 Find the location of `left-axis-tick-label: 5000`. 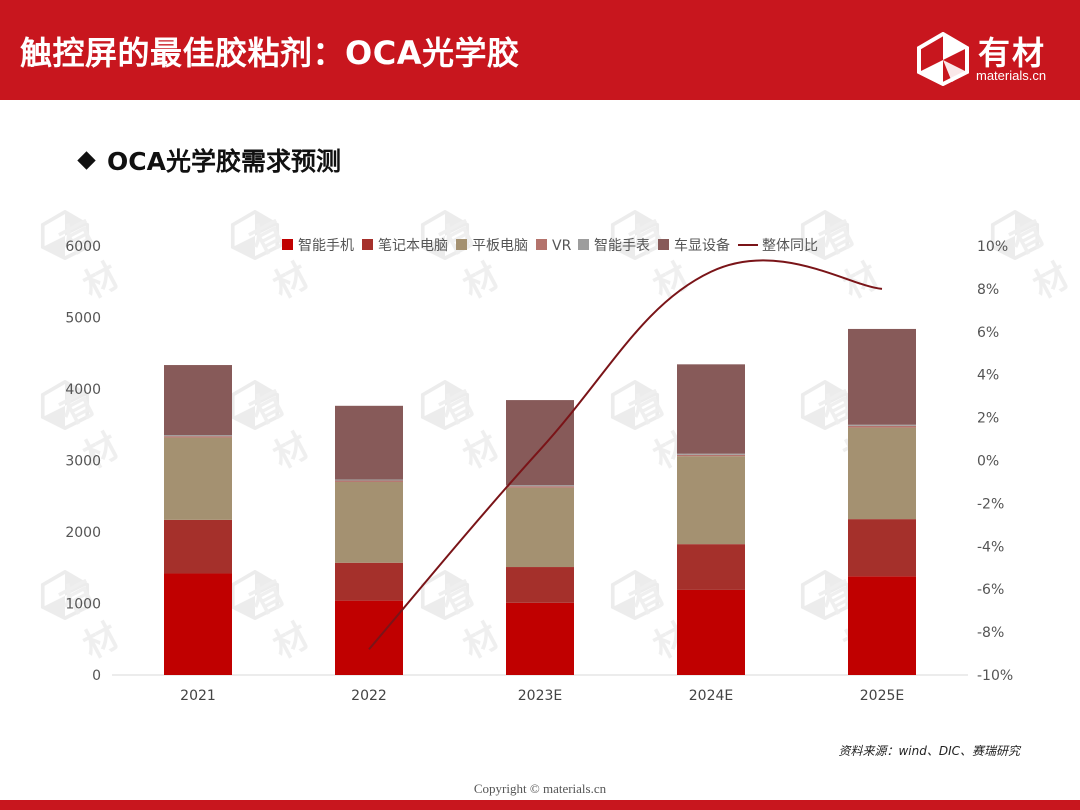

left-axis-tick-label: 5000 is located at coordinates (83, 319).